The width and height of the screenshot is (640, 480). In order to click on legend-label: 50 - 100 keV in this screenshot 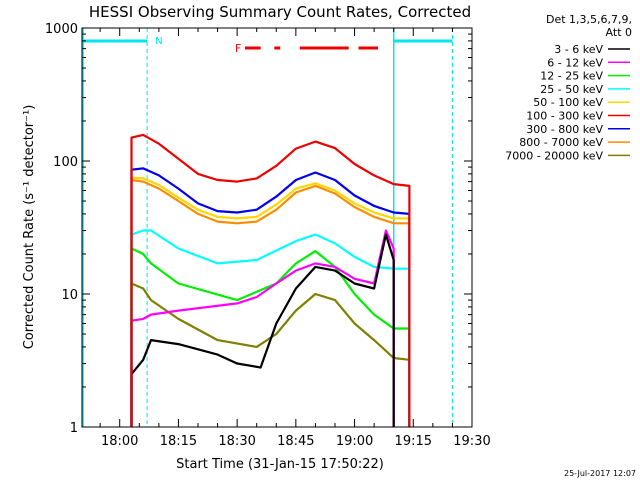, I will do `click(568, 102)`.